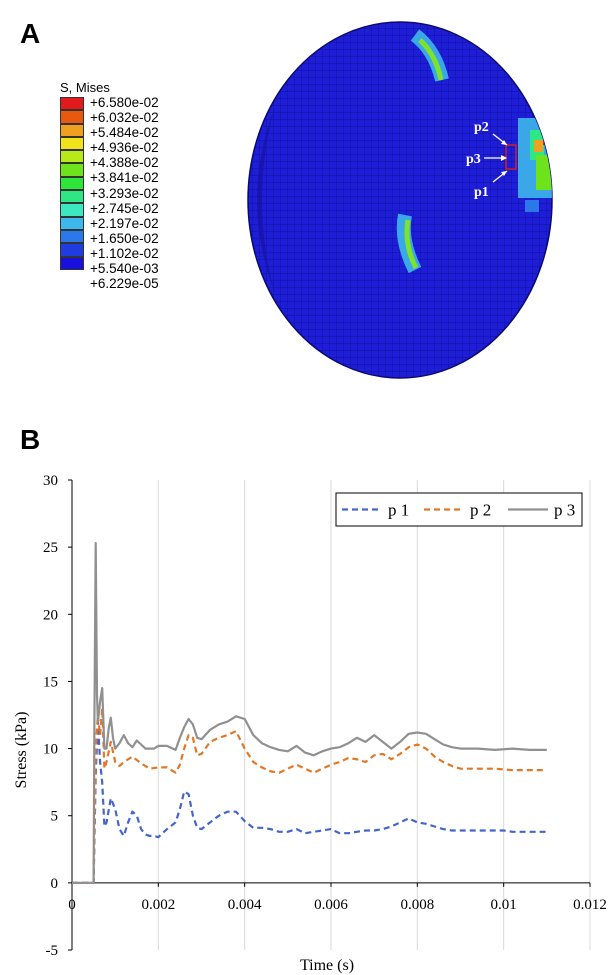 The height and width of the screenshot is (975, 612). Describe the element at coordinates (564, 510) in the screenshot. I see `legend-entry-3: p 3` at that location.